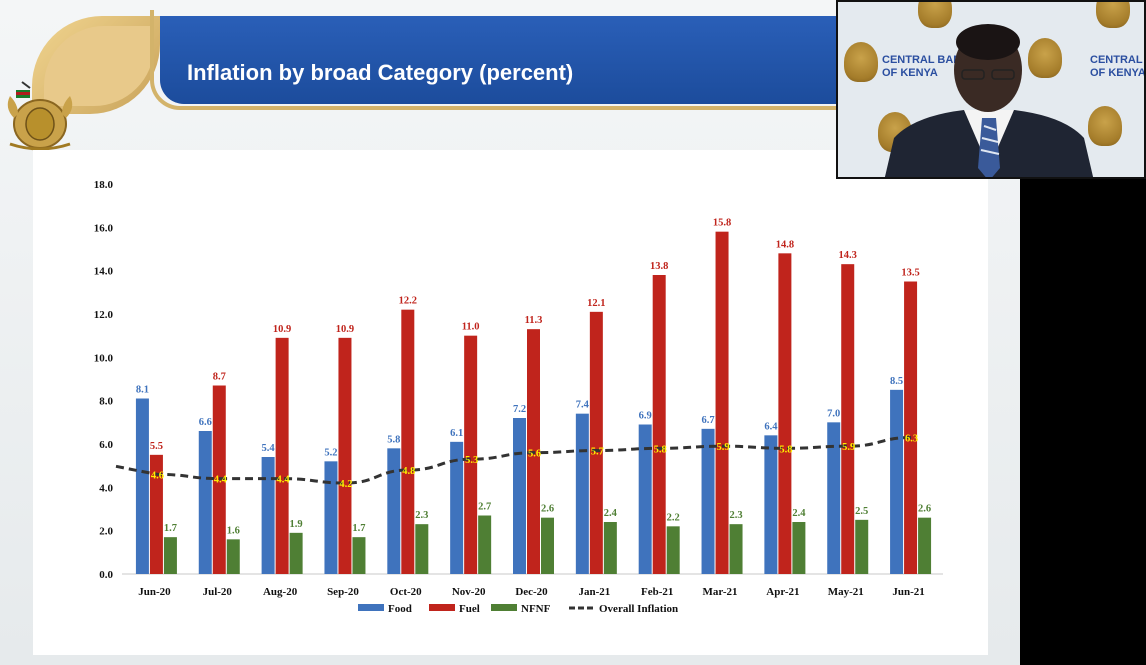  I want to click on food-data-label: 7.2, so click(519, 409).